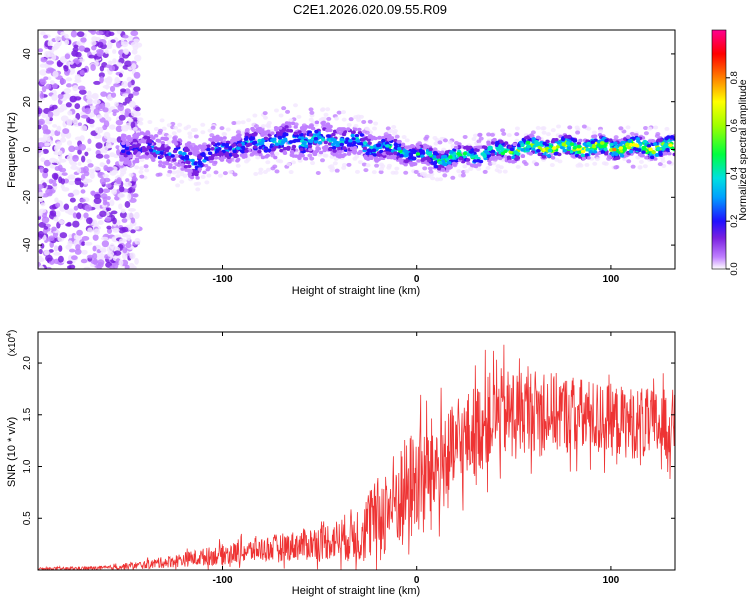 The image size is (750, 600). Describe the element at coordinates (12, 150) in the screenshot. I see `spectrogram-ylabel: Frequency (Hz)` at that location.